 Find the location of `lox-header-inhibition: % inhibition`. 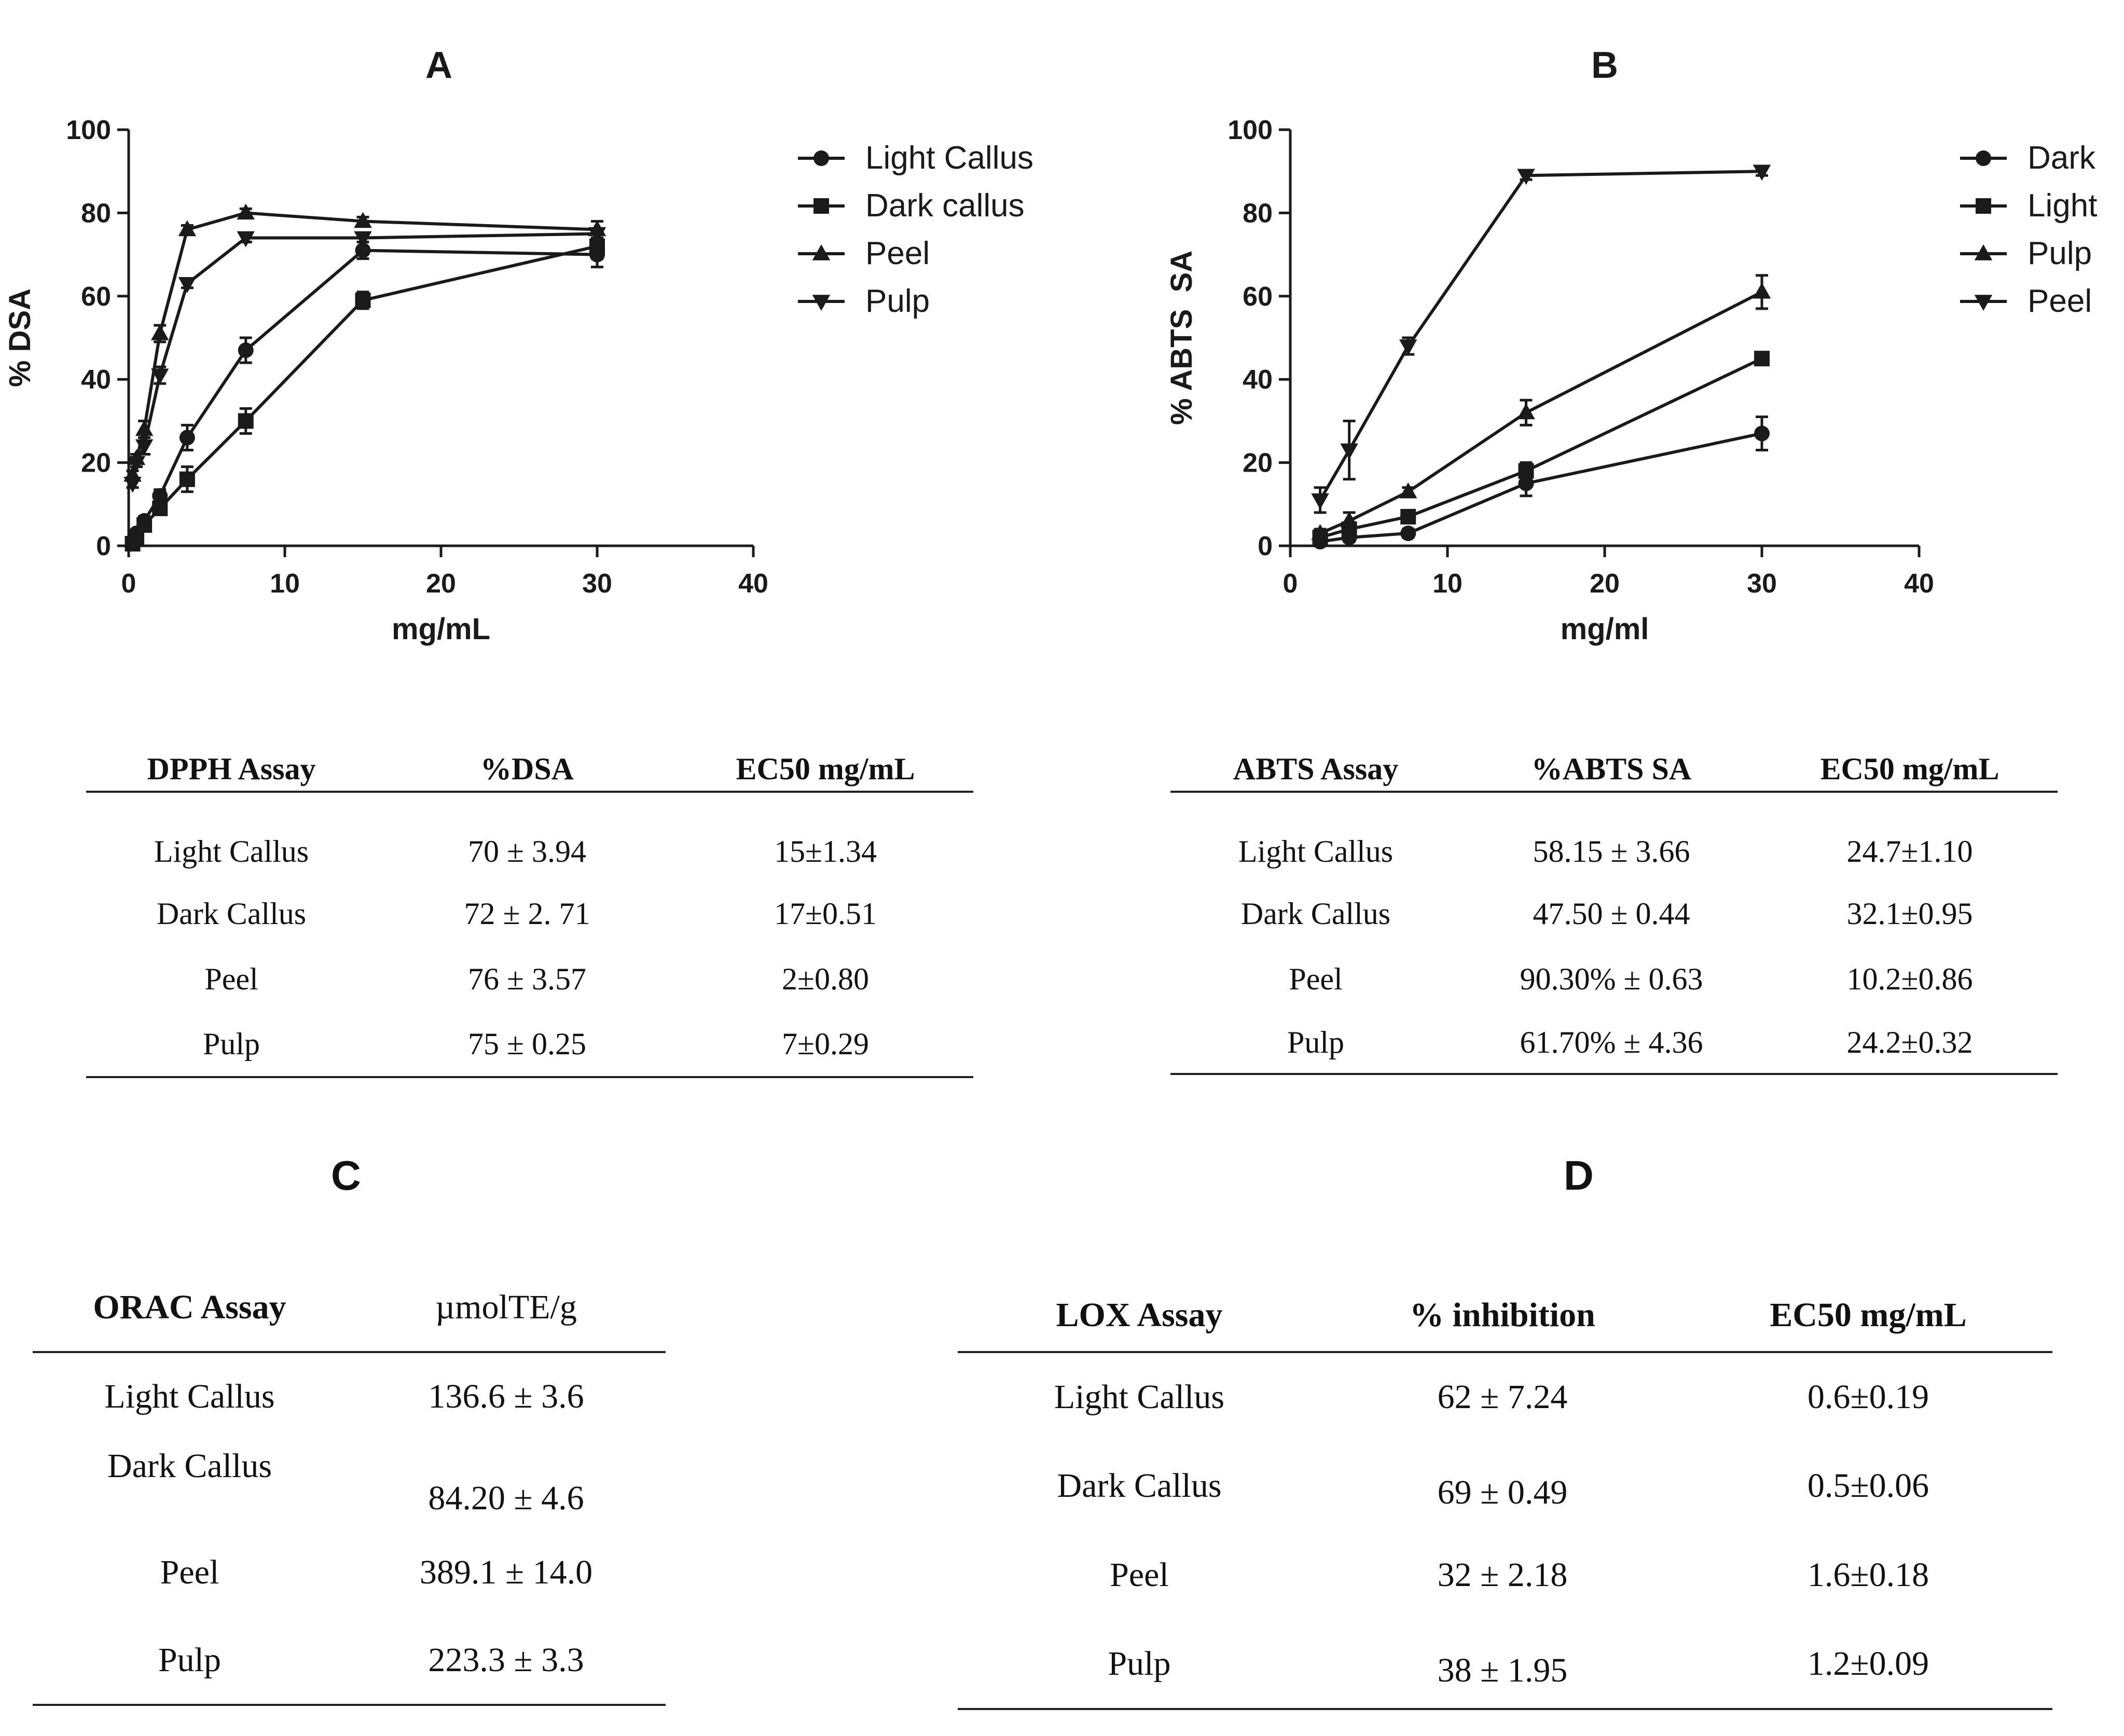

lox-header-inhibition: % inhibition is located at coordinates (1502, 1316).